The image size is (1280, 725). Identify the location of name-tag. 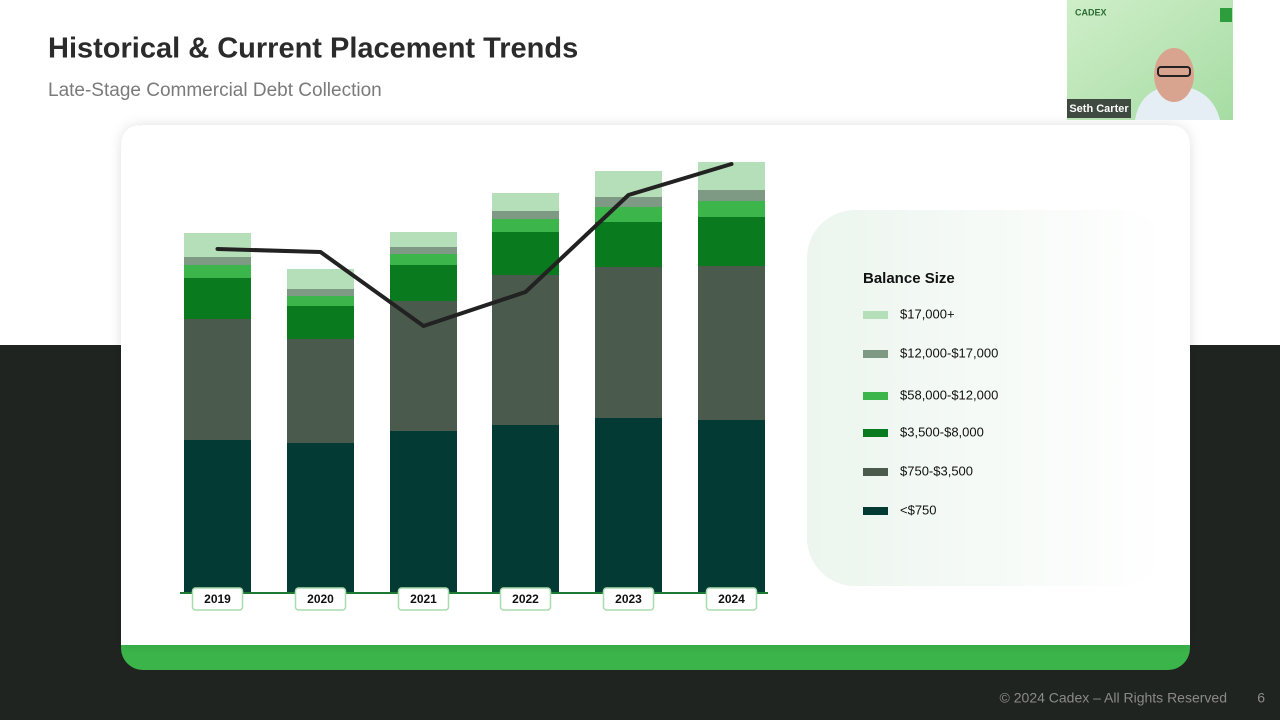
(1099, 108).